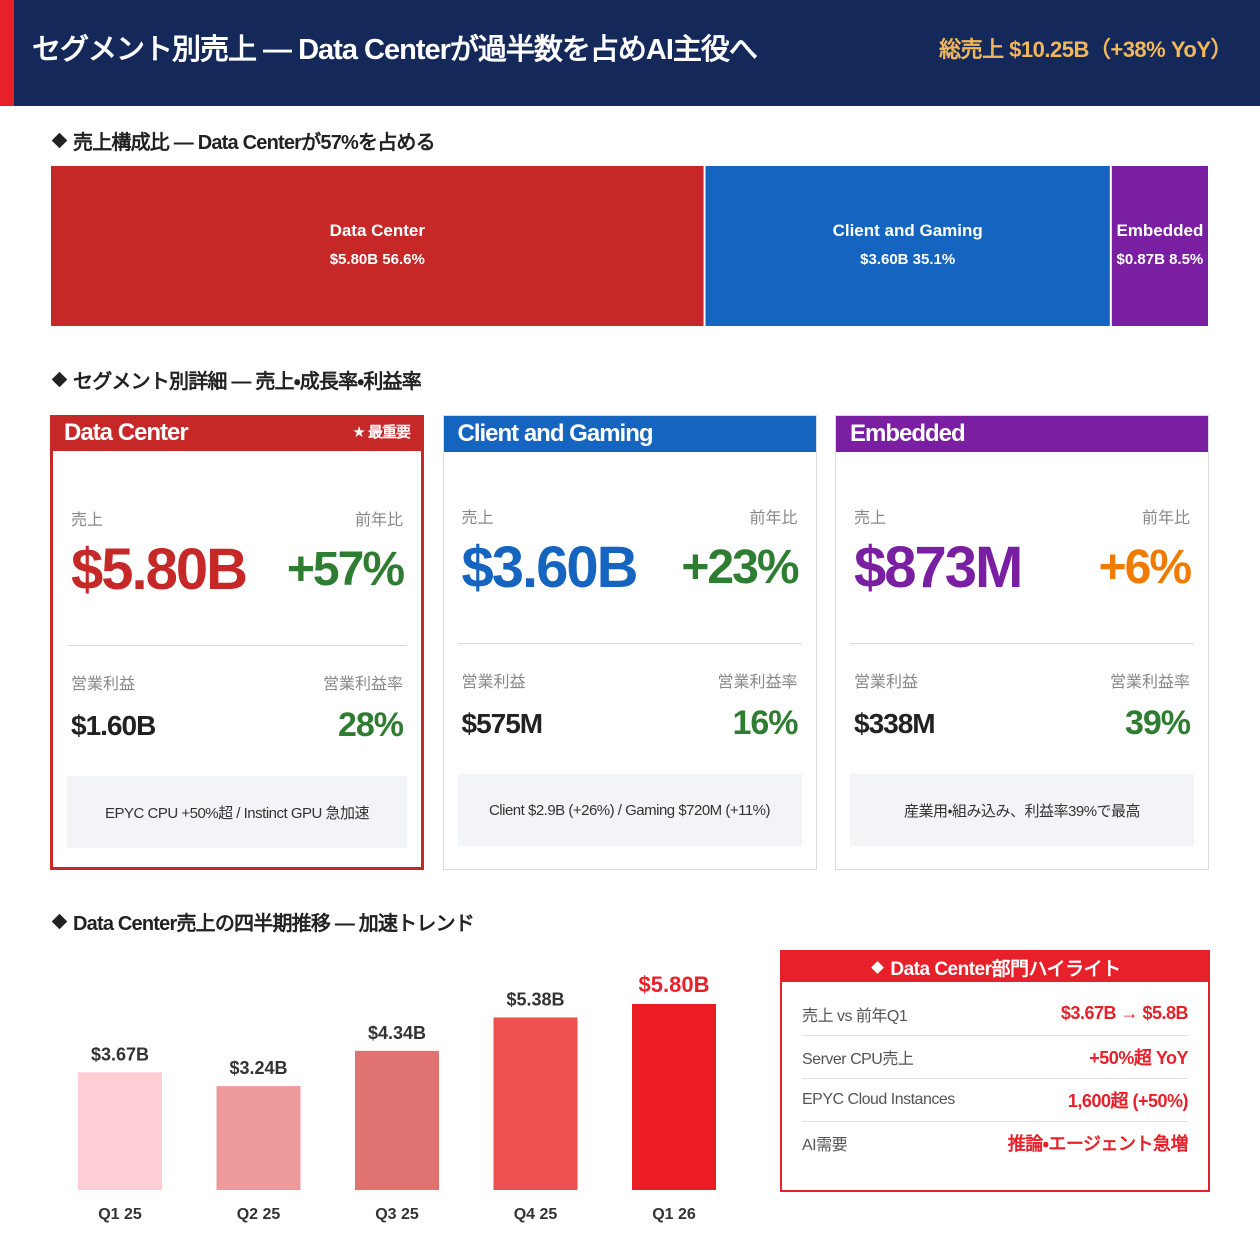 The width and height of the screenshot is (1260, 1260). What do you see at coordinates (258, 1068) in the screenshot?
I see `bar-value-label: $3.24B` at bounding box center [258, 1068].